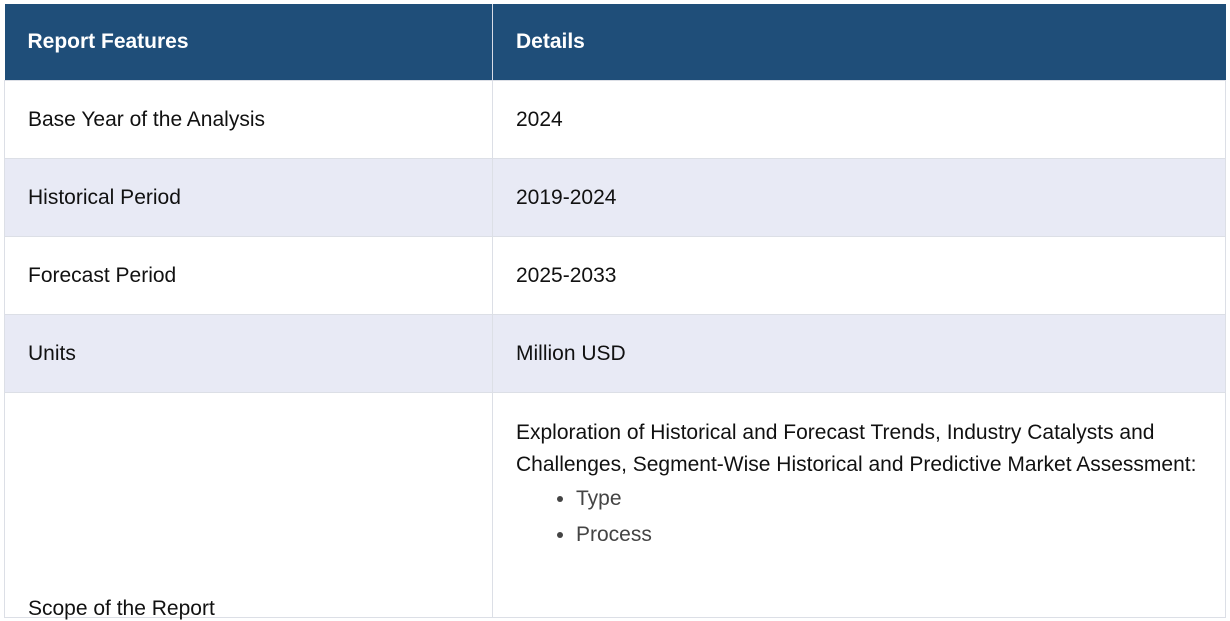  I want to click on feature-cell: Base Year of the Analysis, so click(248, 119).